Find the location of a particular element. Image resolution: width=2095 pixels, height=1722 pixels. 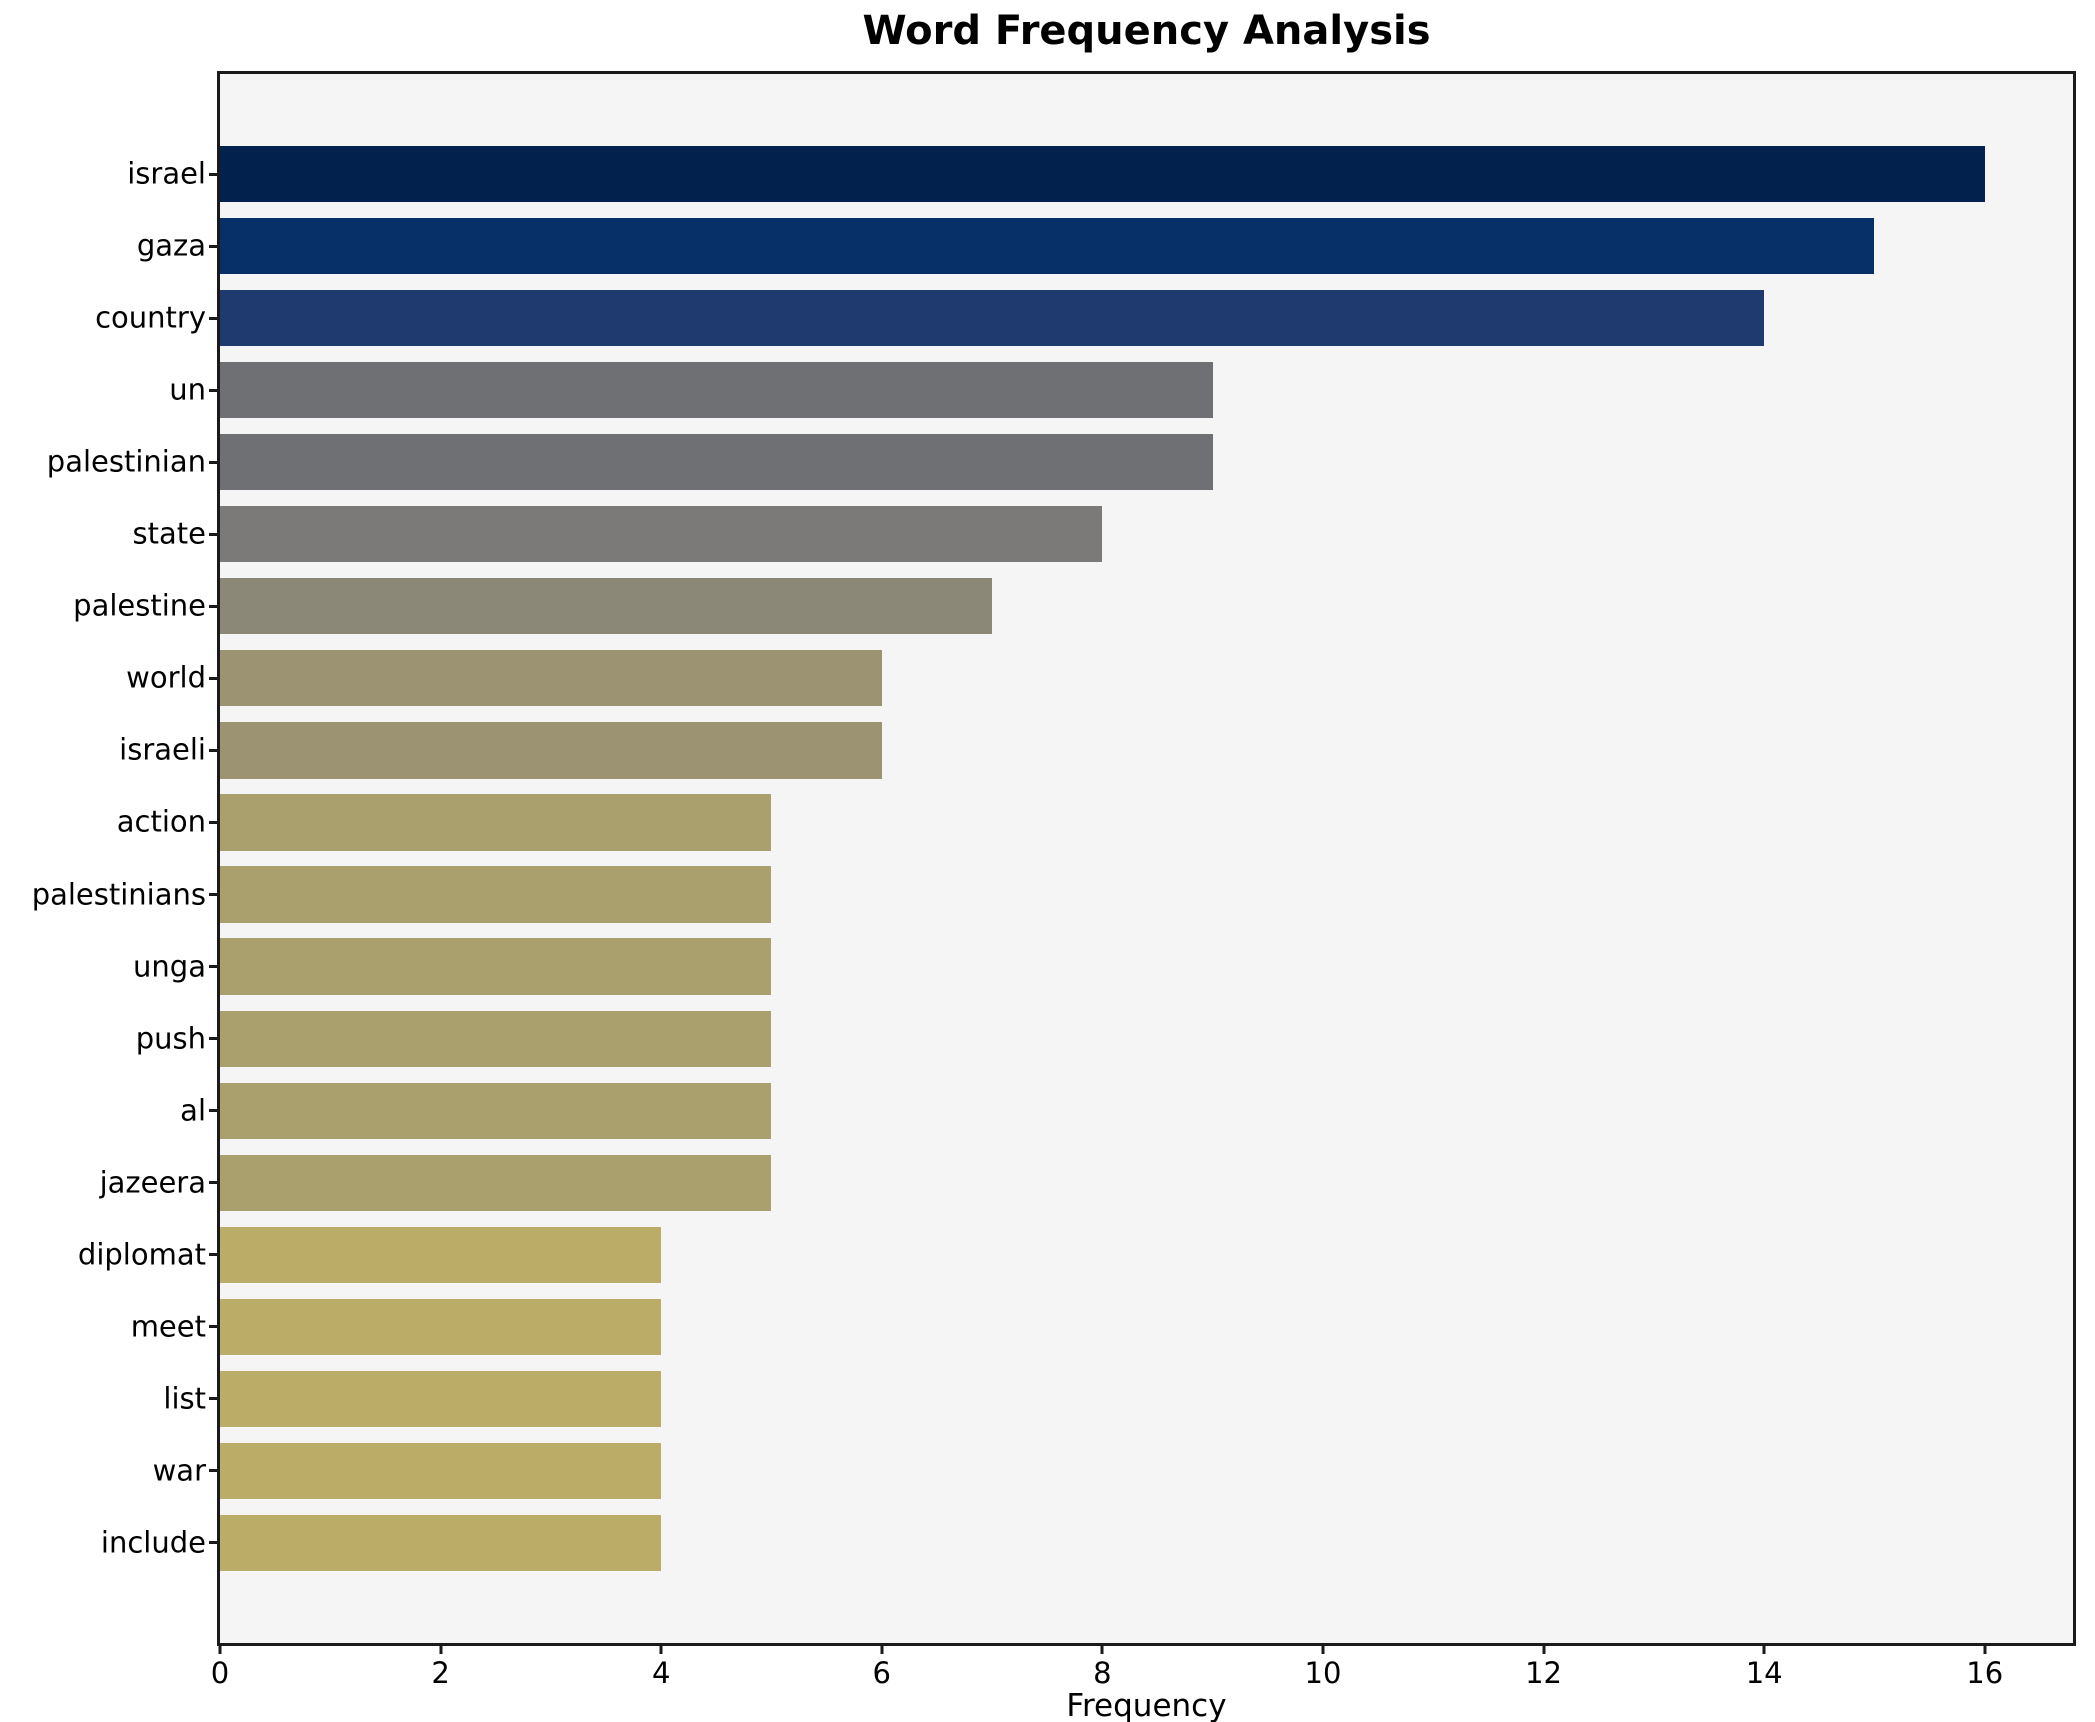

x-tick-label: 10 is located at coordinates (1323, 1673).